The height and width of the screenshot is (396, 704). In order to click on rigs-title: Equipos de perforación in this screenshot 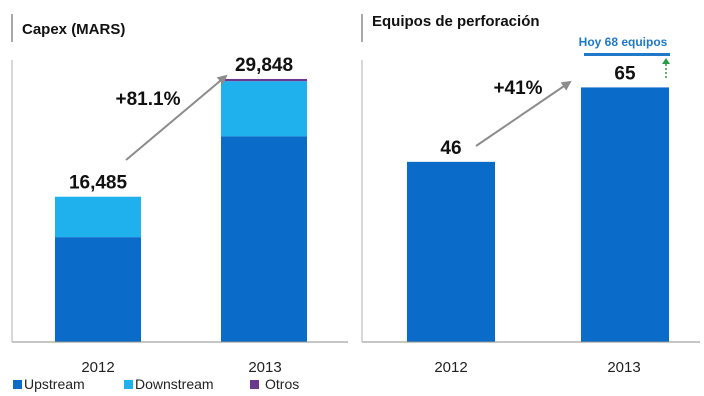, I will do `click(456, 21)`.